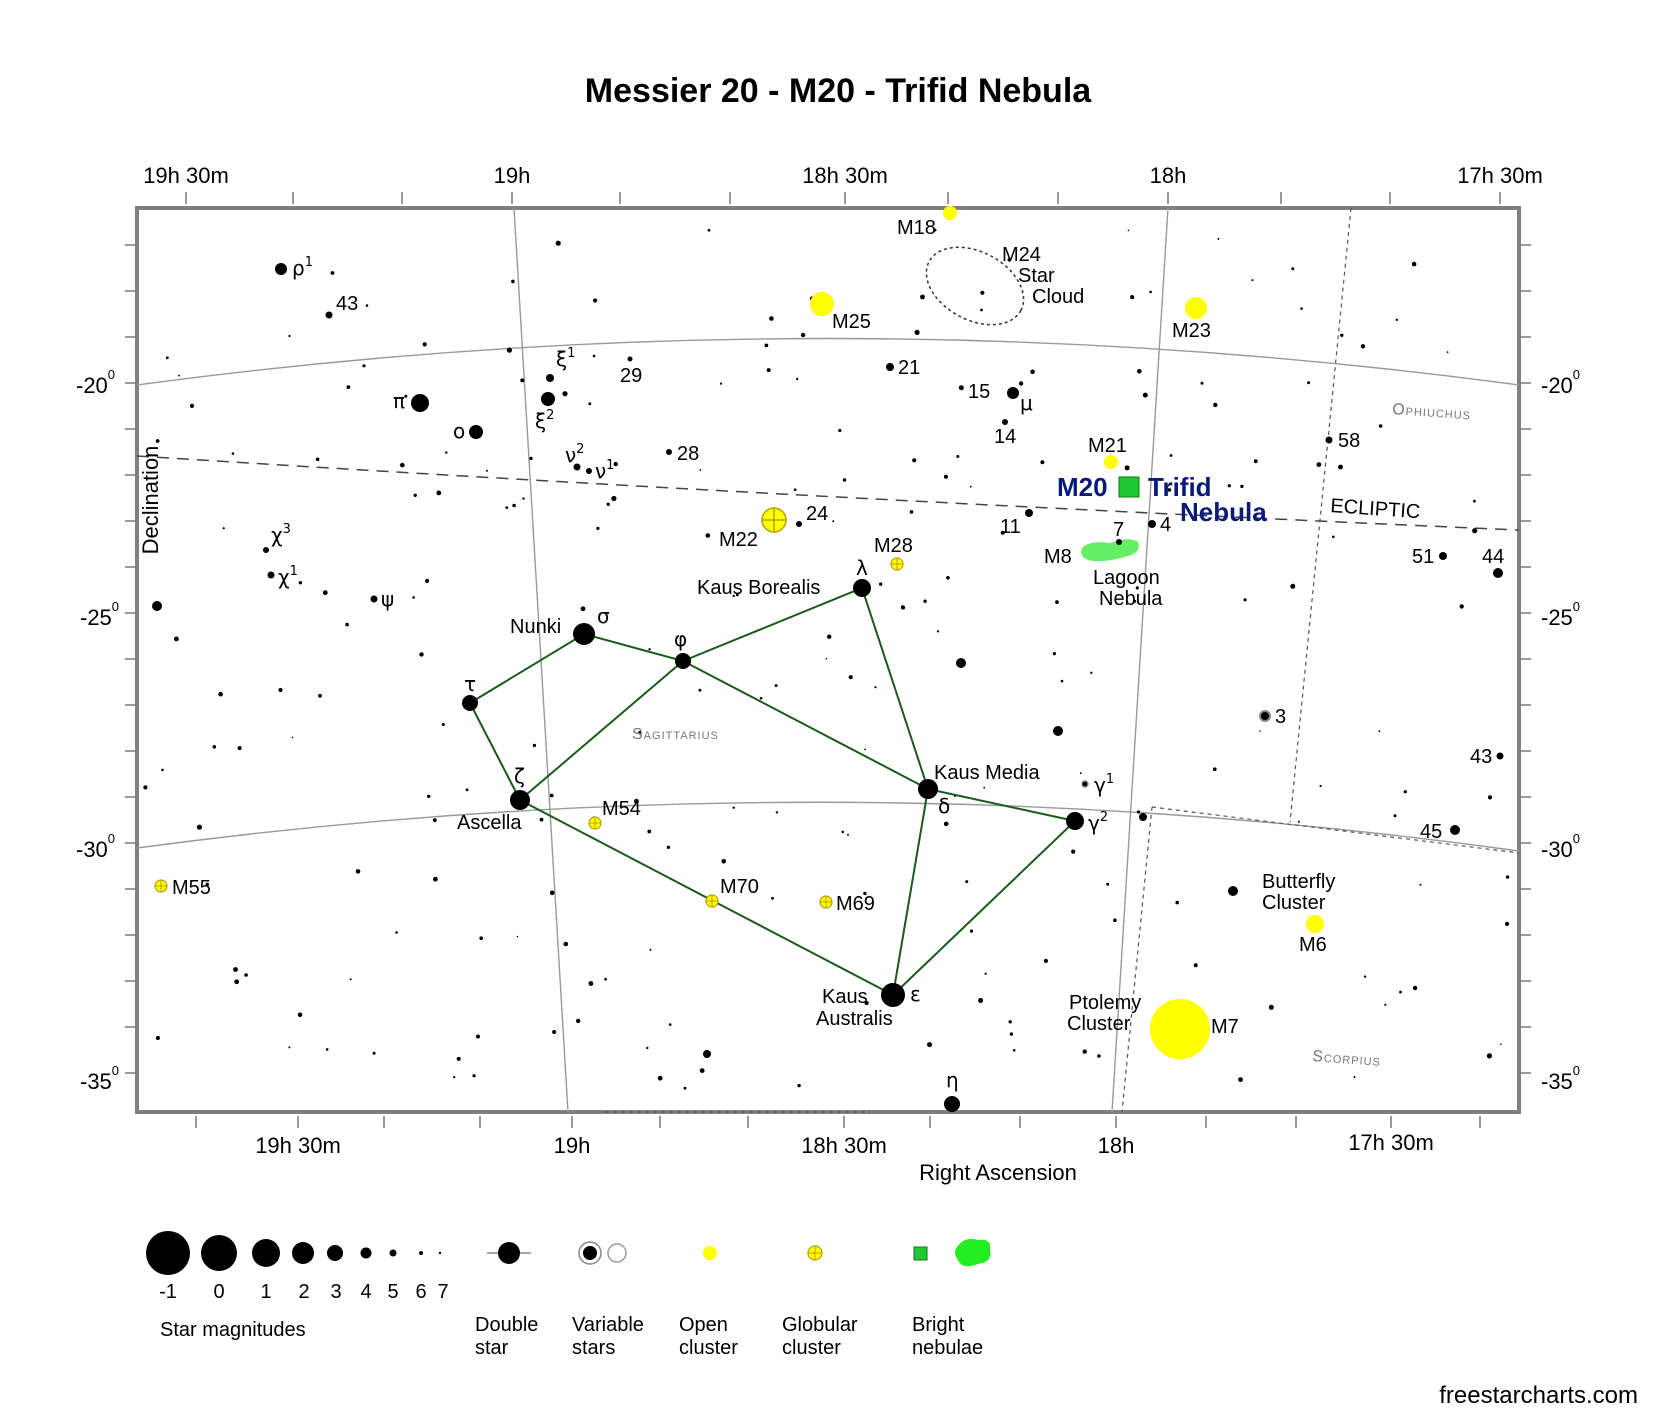 Image resolution: width=1654 pixels, height=1418 pixels. Describe the element at coordinates (1191, 331) in the screenshot. I see `svg-text: M23` at that location.